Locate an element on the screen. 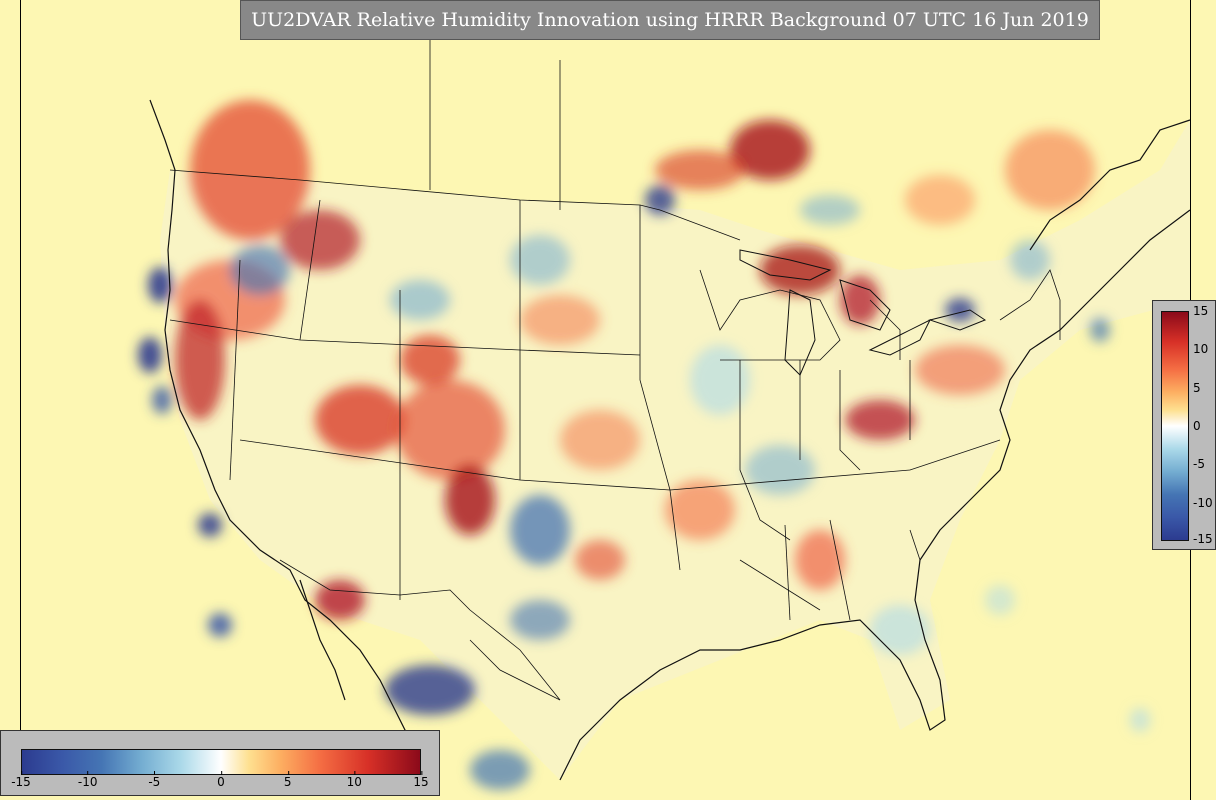 The width and height of the screenshot is (1216, 800). hcbar-tick: -15 is located at coordinates (21, 780).